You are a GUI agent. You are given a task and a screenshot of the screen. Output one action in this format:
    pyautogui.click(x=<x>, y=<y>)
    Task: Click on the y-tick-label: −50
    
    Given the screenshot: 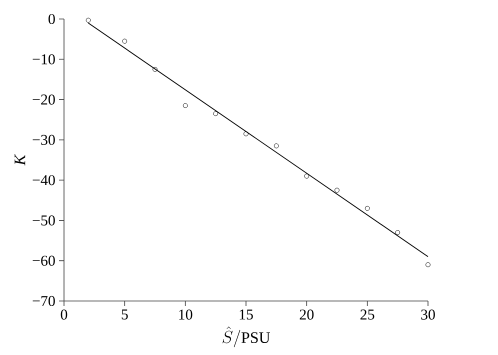 What is the action you would take?
    pyautogui.click(x=43, y=220)
    